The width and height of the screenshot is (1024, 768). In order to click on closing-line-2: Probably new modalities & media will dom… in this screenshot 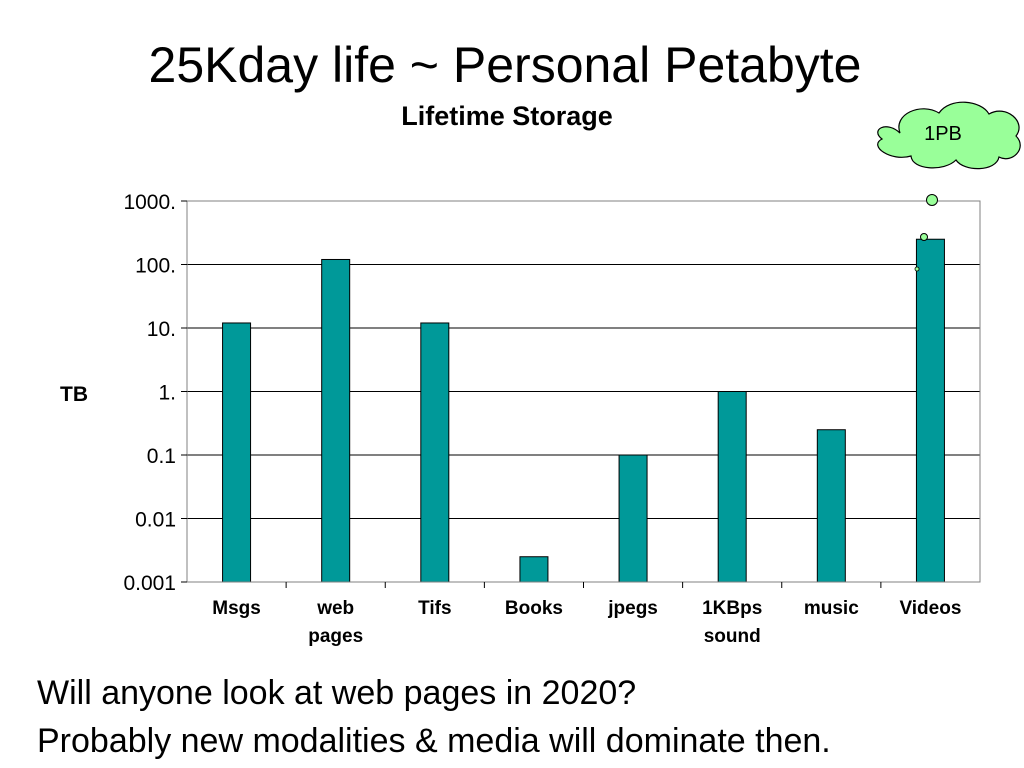, I will do `click(434, 741)`.